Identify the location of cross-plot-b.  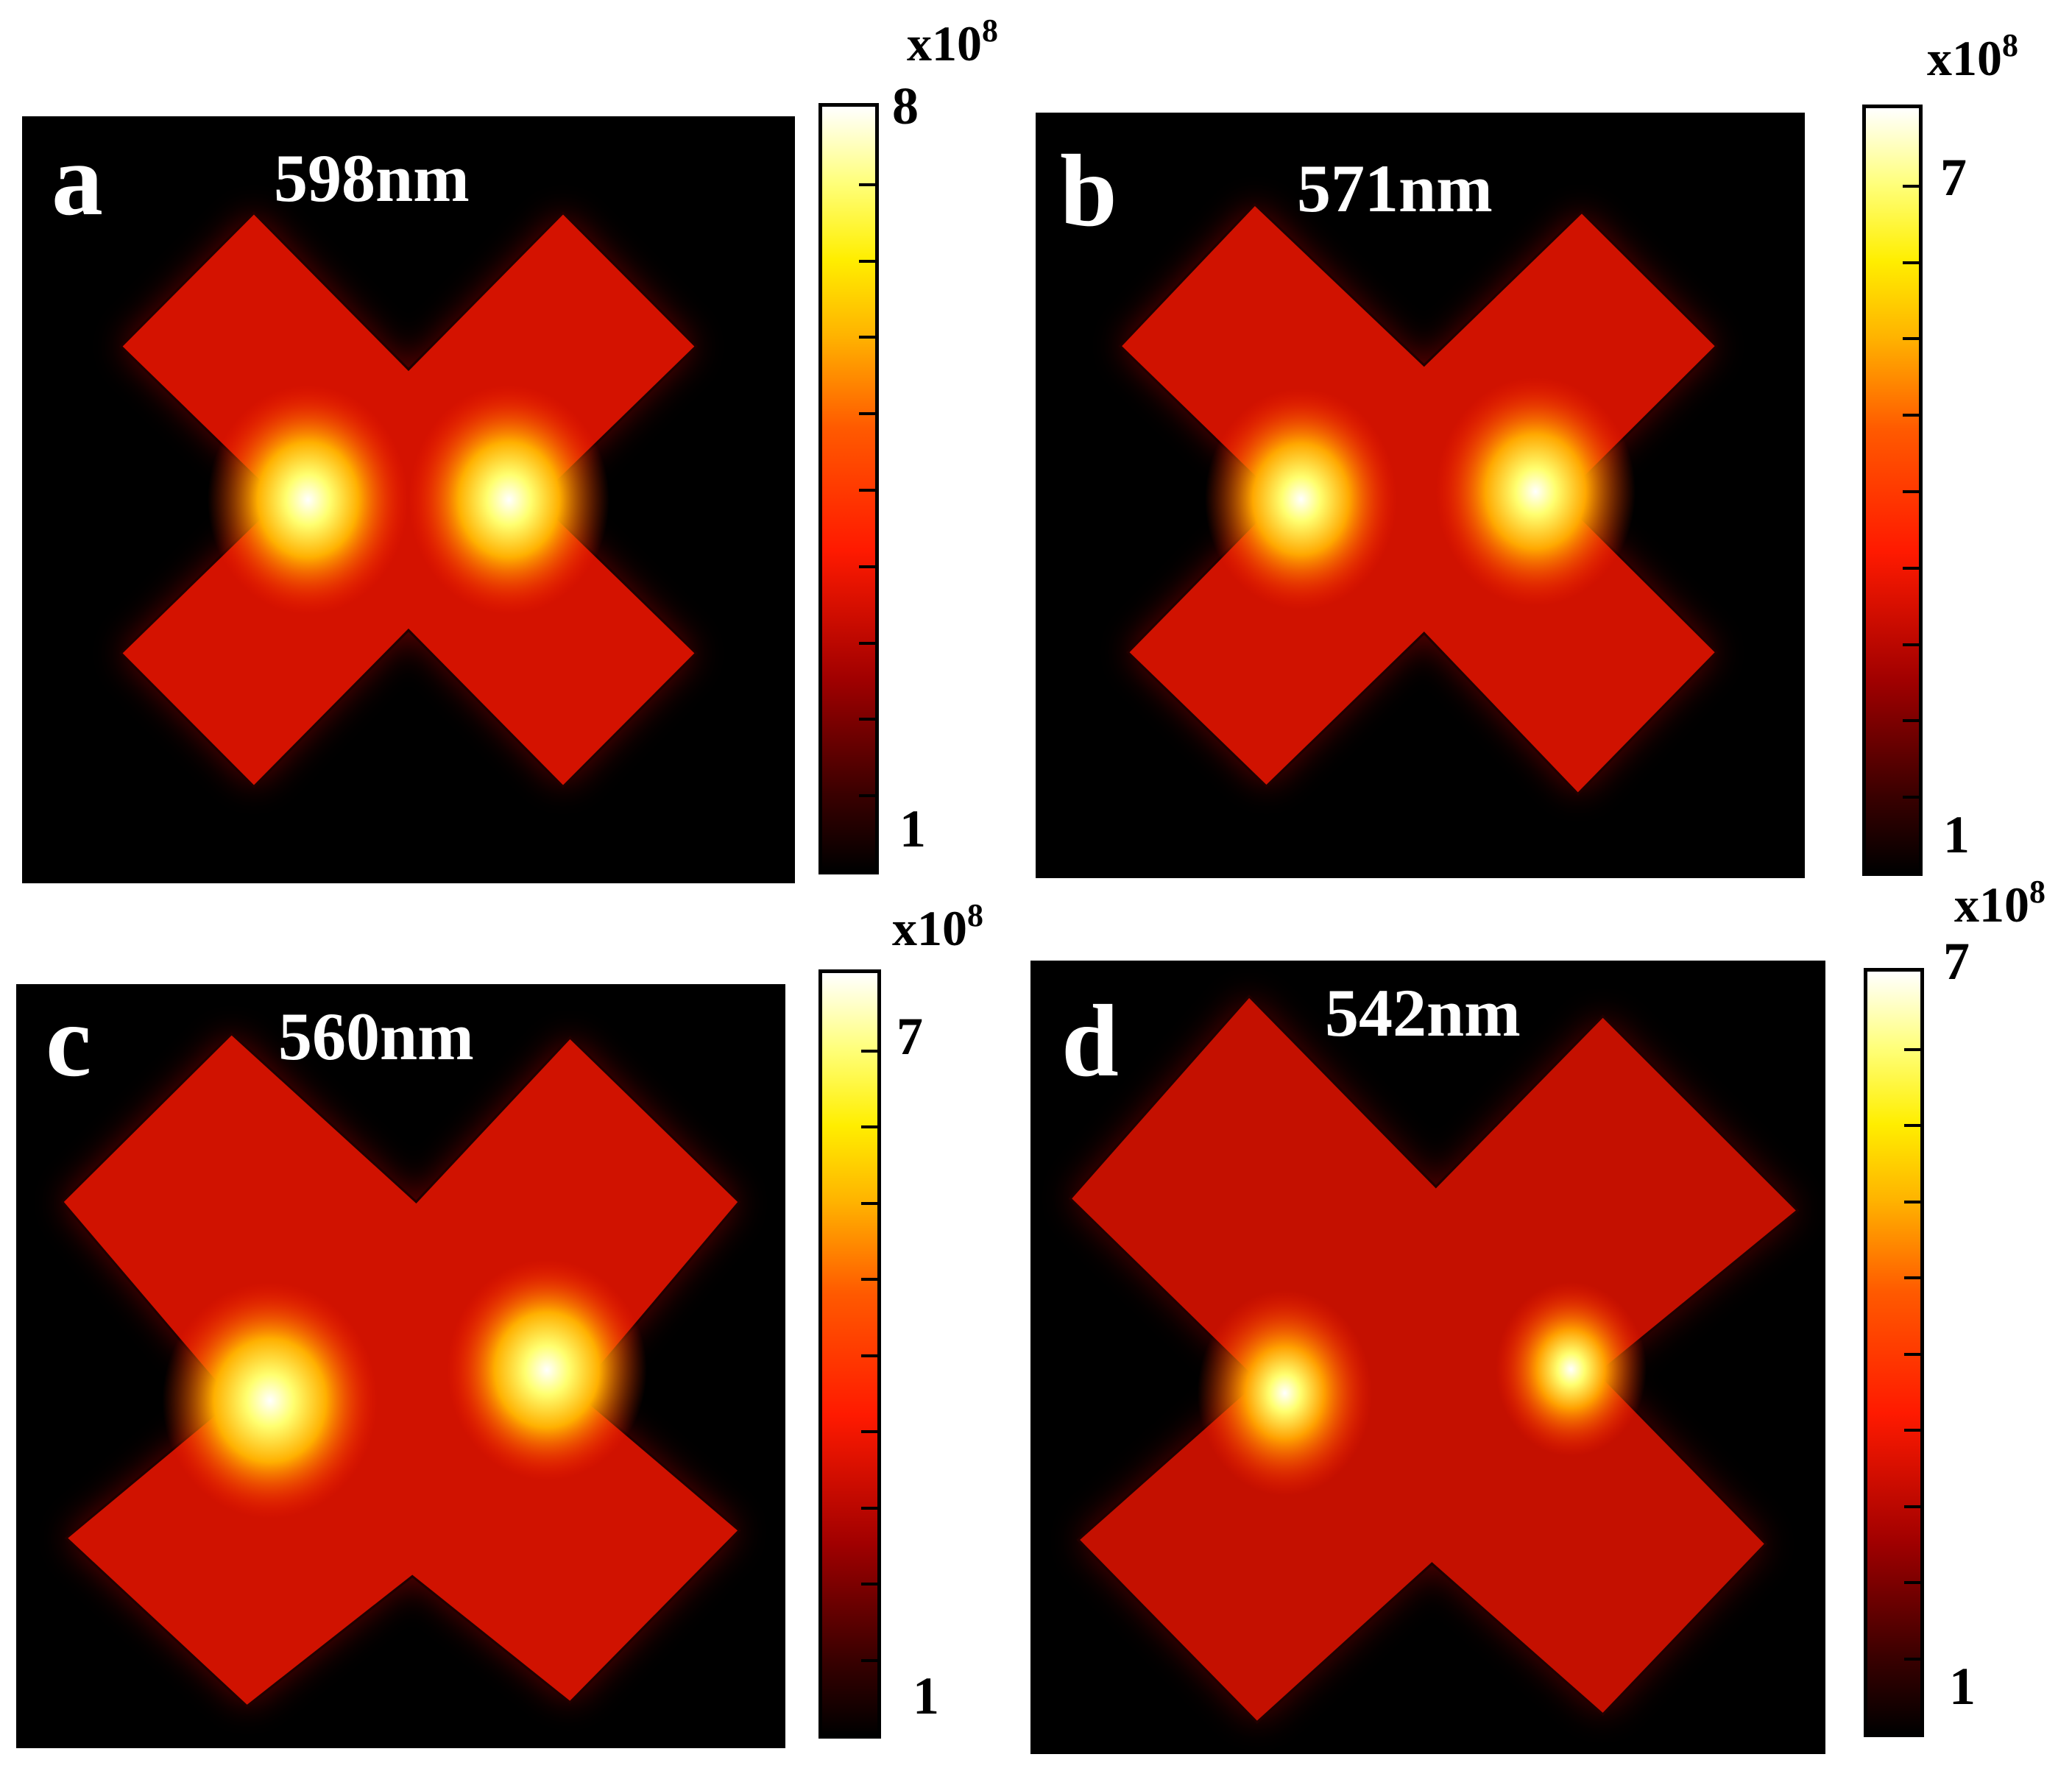
(1418, 499).